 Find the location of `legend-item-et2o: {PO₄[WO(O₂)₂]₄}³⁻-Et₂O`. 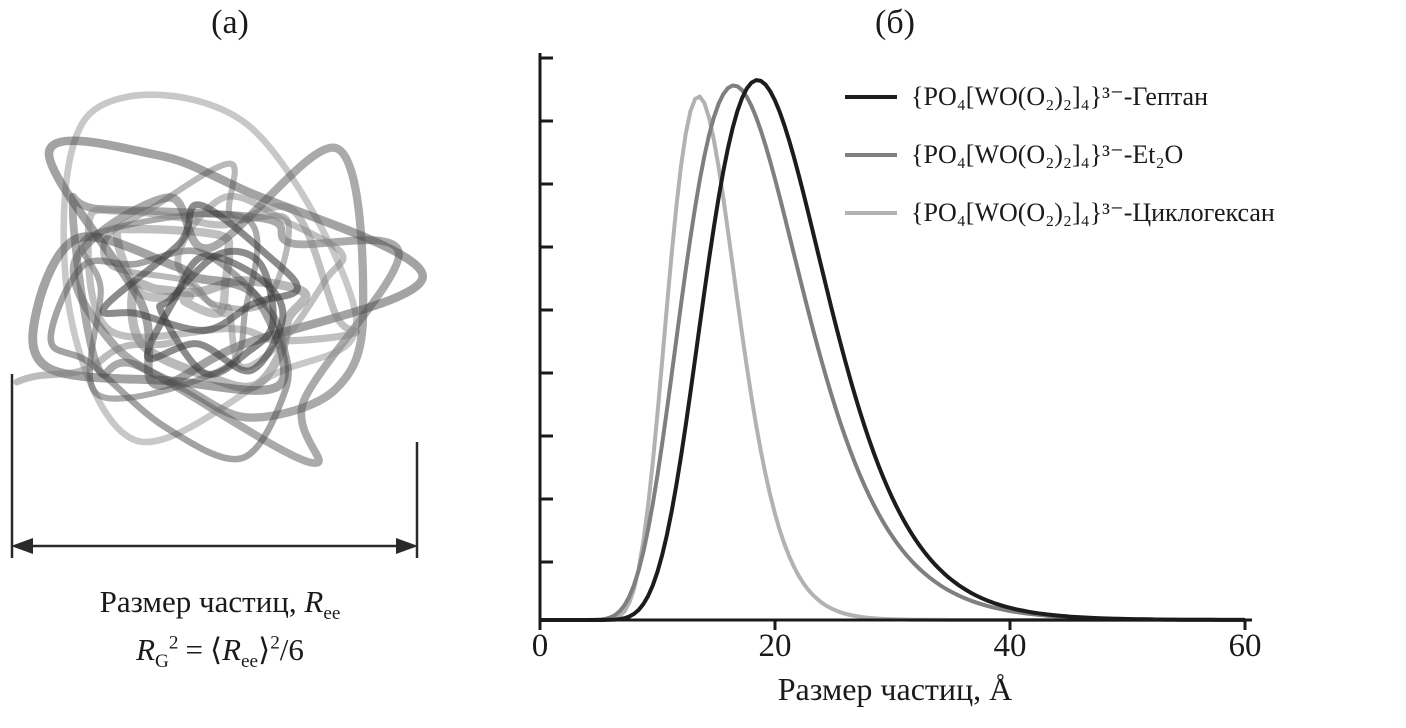

legend-item-et2o: {PO₄[WO(O₂)₂]₄}³⁻-Et₂O is located at coordinates (1060, 155).